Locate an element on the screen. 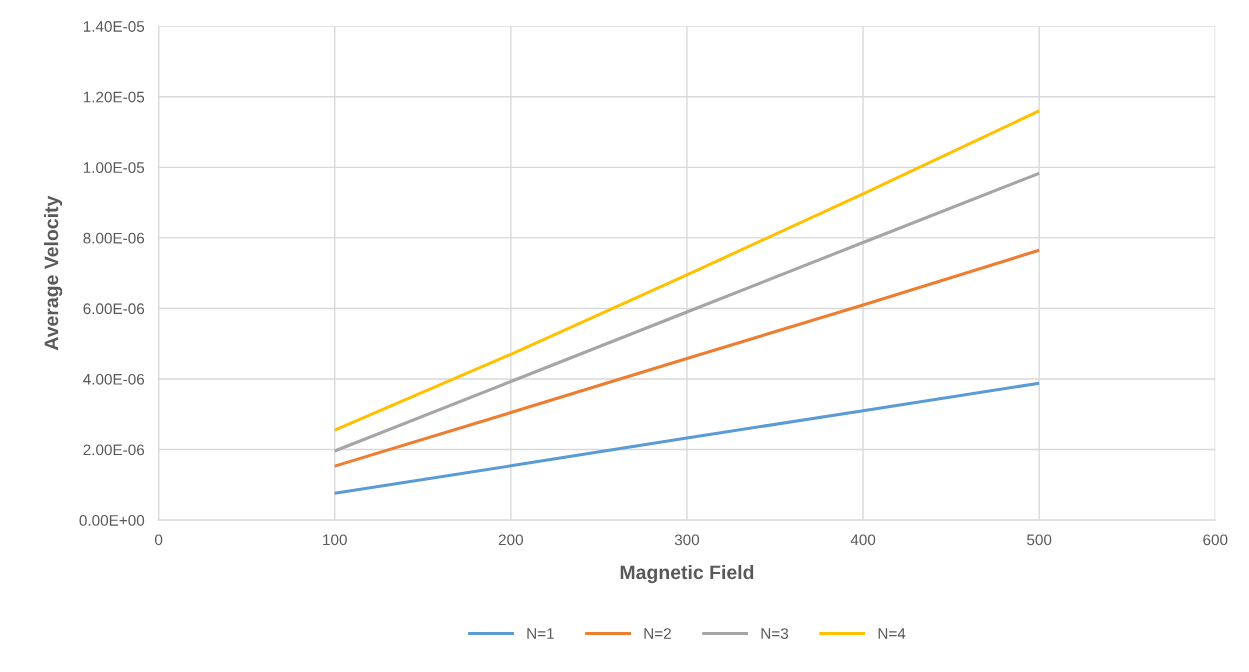  x-axis-title: Magnetic Field is located at coordinates (687, 574).